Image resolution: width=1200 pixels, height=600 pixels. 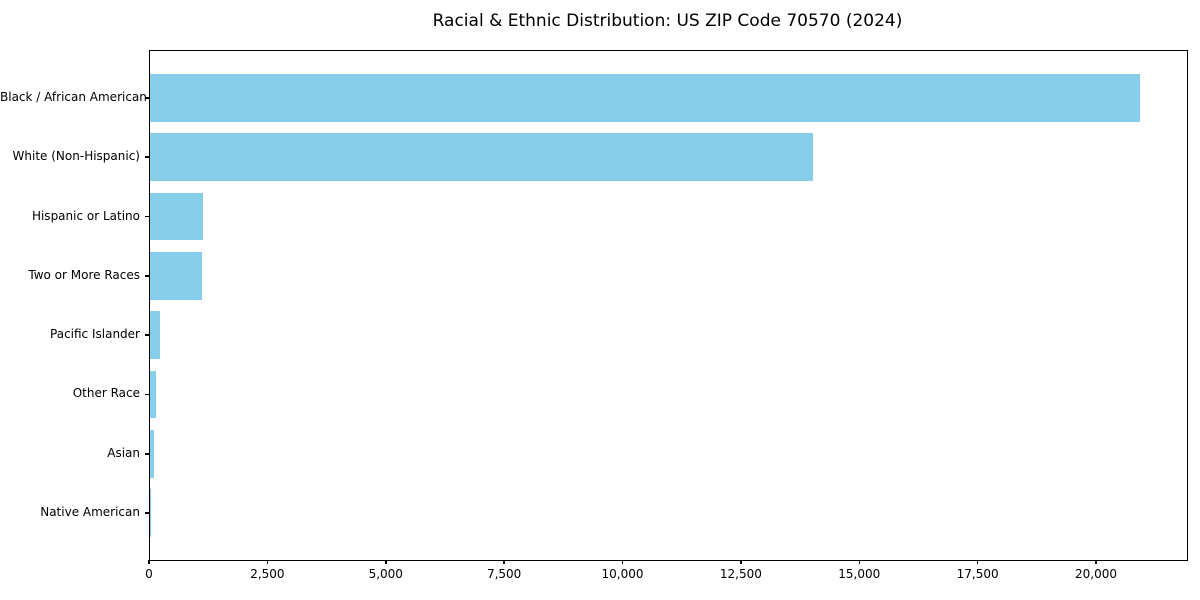 I want to click on y-axis-label: Other Race, so click(x=106, y=393).